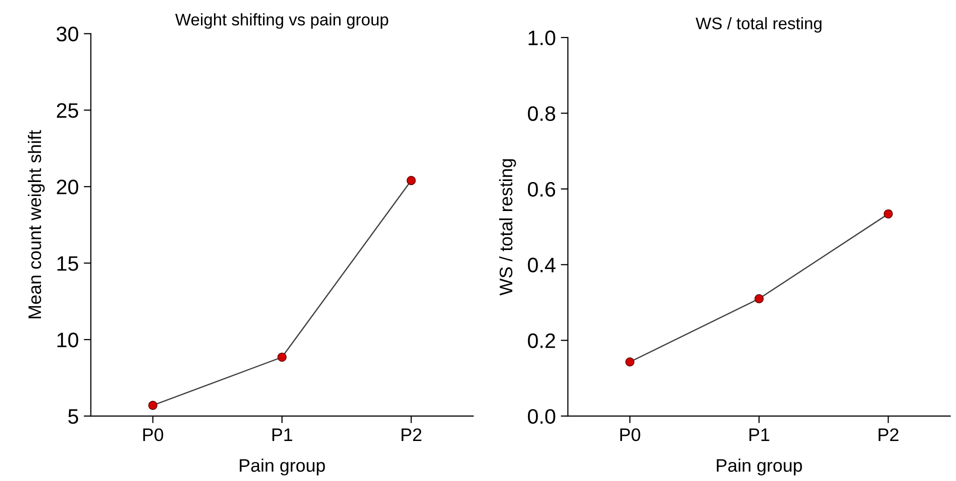 This screenshot has width=956, height=481. What do you see at coordinates (73, 416) in the screenshot?
I see `y-tick-label: 5` at bounding box center [73, 416].